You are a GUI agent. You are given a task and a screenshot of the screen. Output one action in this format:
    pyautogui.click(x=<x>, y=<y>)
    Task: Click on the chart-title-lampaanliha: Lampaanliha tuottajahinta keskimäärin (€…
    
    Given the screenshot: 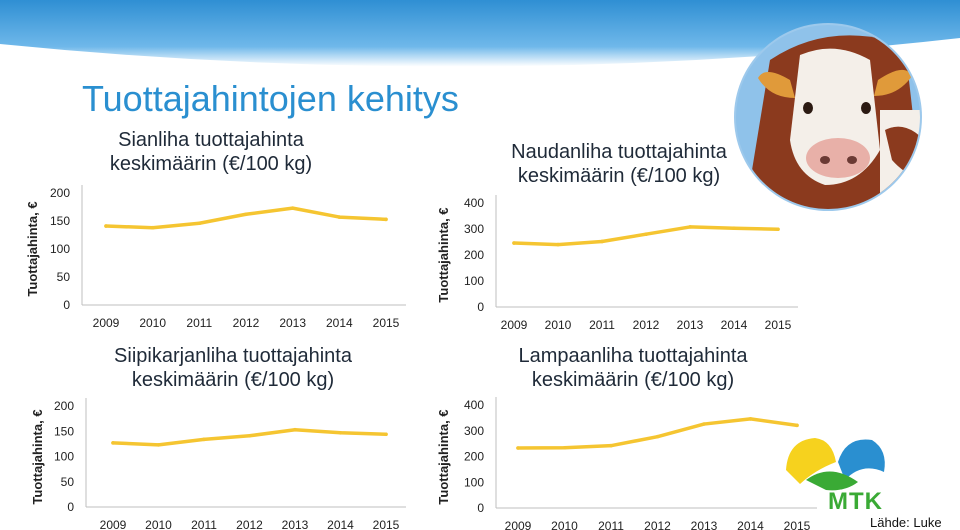 What is the action you would take?
    pyautogui.click(x=633, y=368)
    